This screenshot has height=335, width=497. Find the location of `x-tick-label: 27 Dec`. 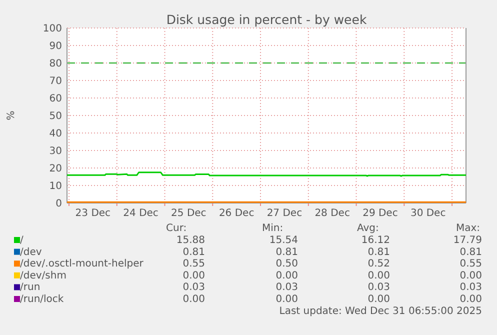

x-tick-label: 27 Dec is located at coordinates (284, 213).